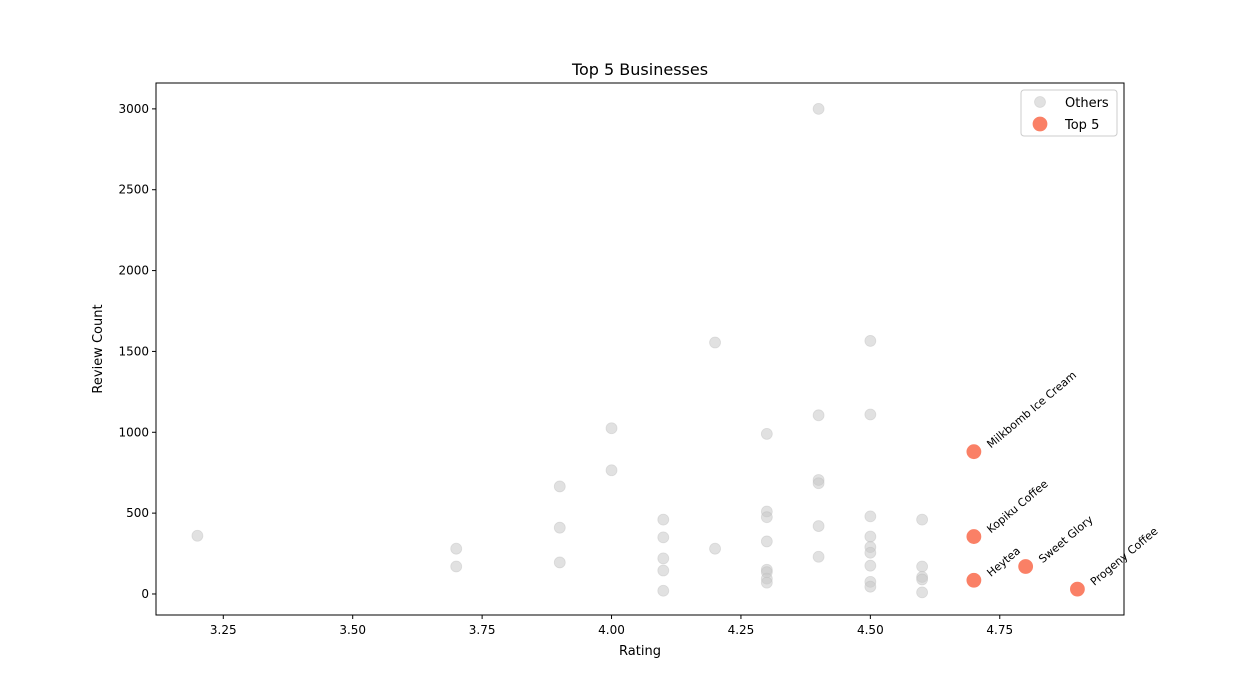 The image size is (1249, 691). What do you see at coordinates (137, 513) in the screenshot?
I see `y-tick-label: 500` at bounding box center [137, 513].